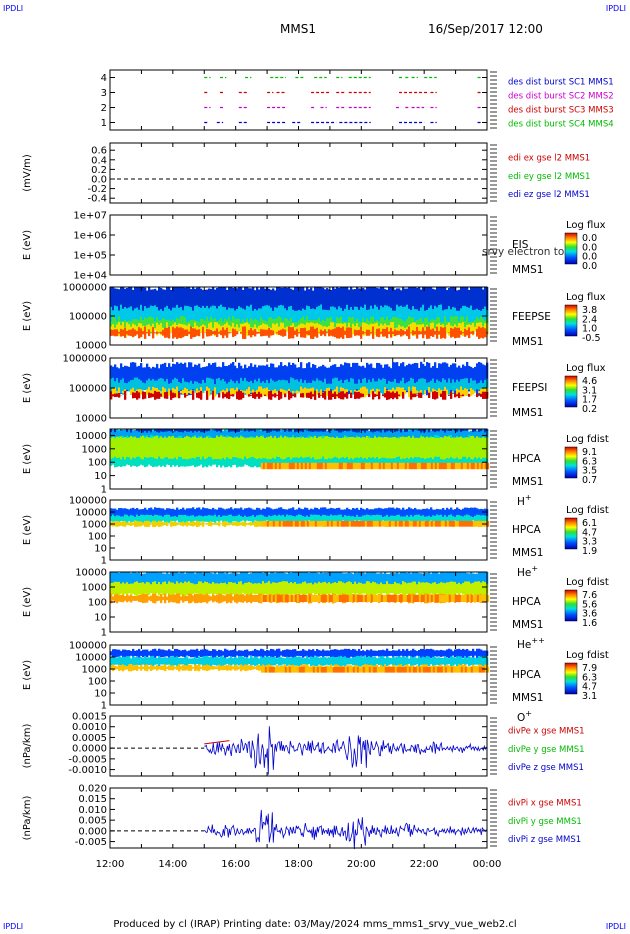 This screenshot has width=630, height=934. I want to click on legend-entry: edi ex gse l2 MMS1, so click(549, 159).